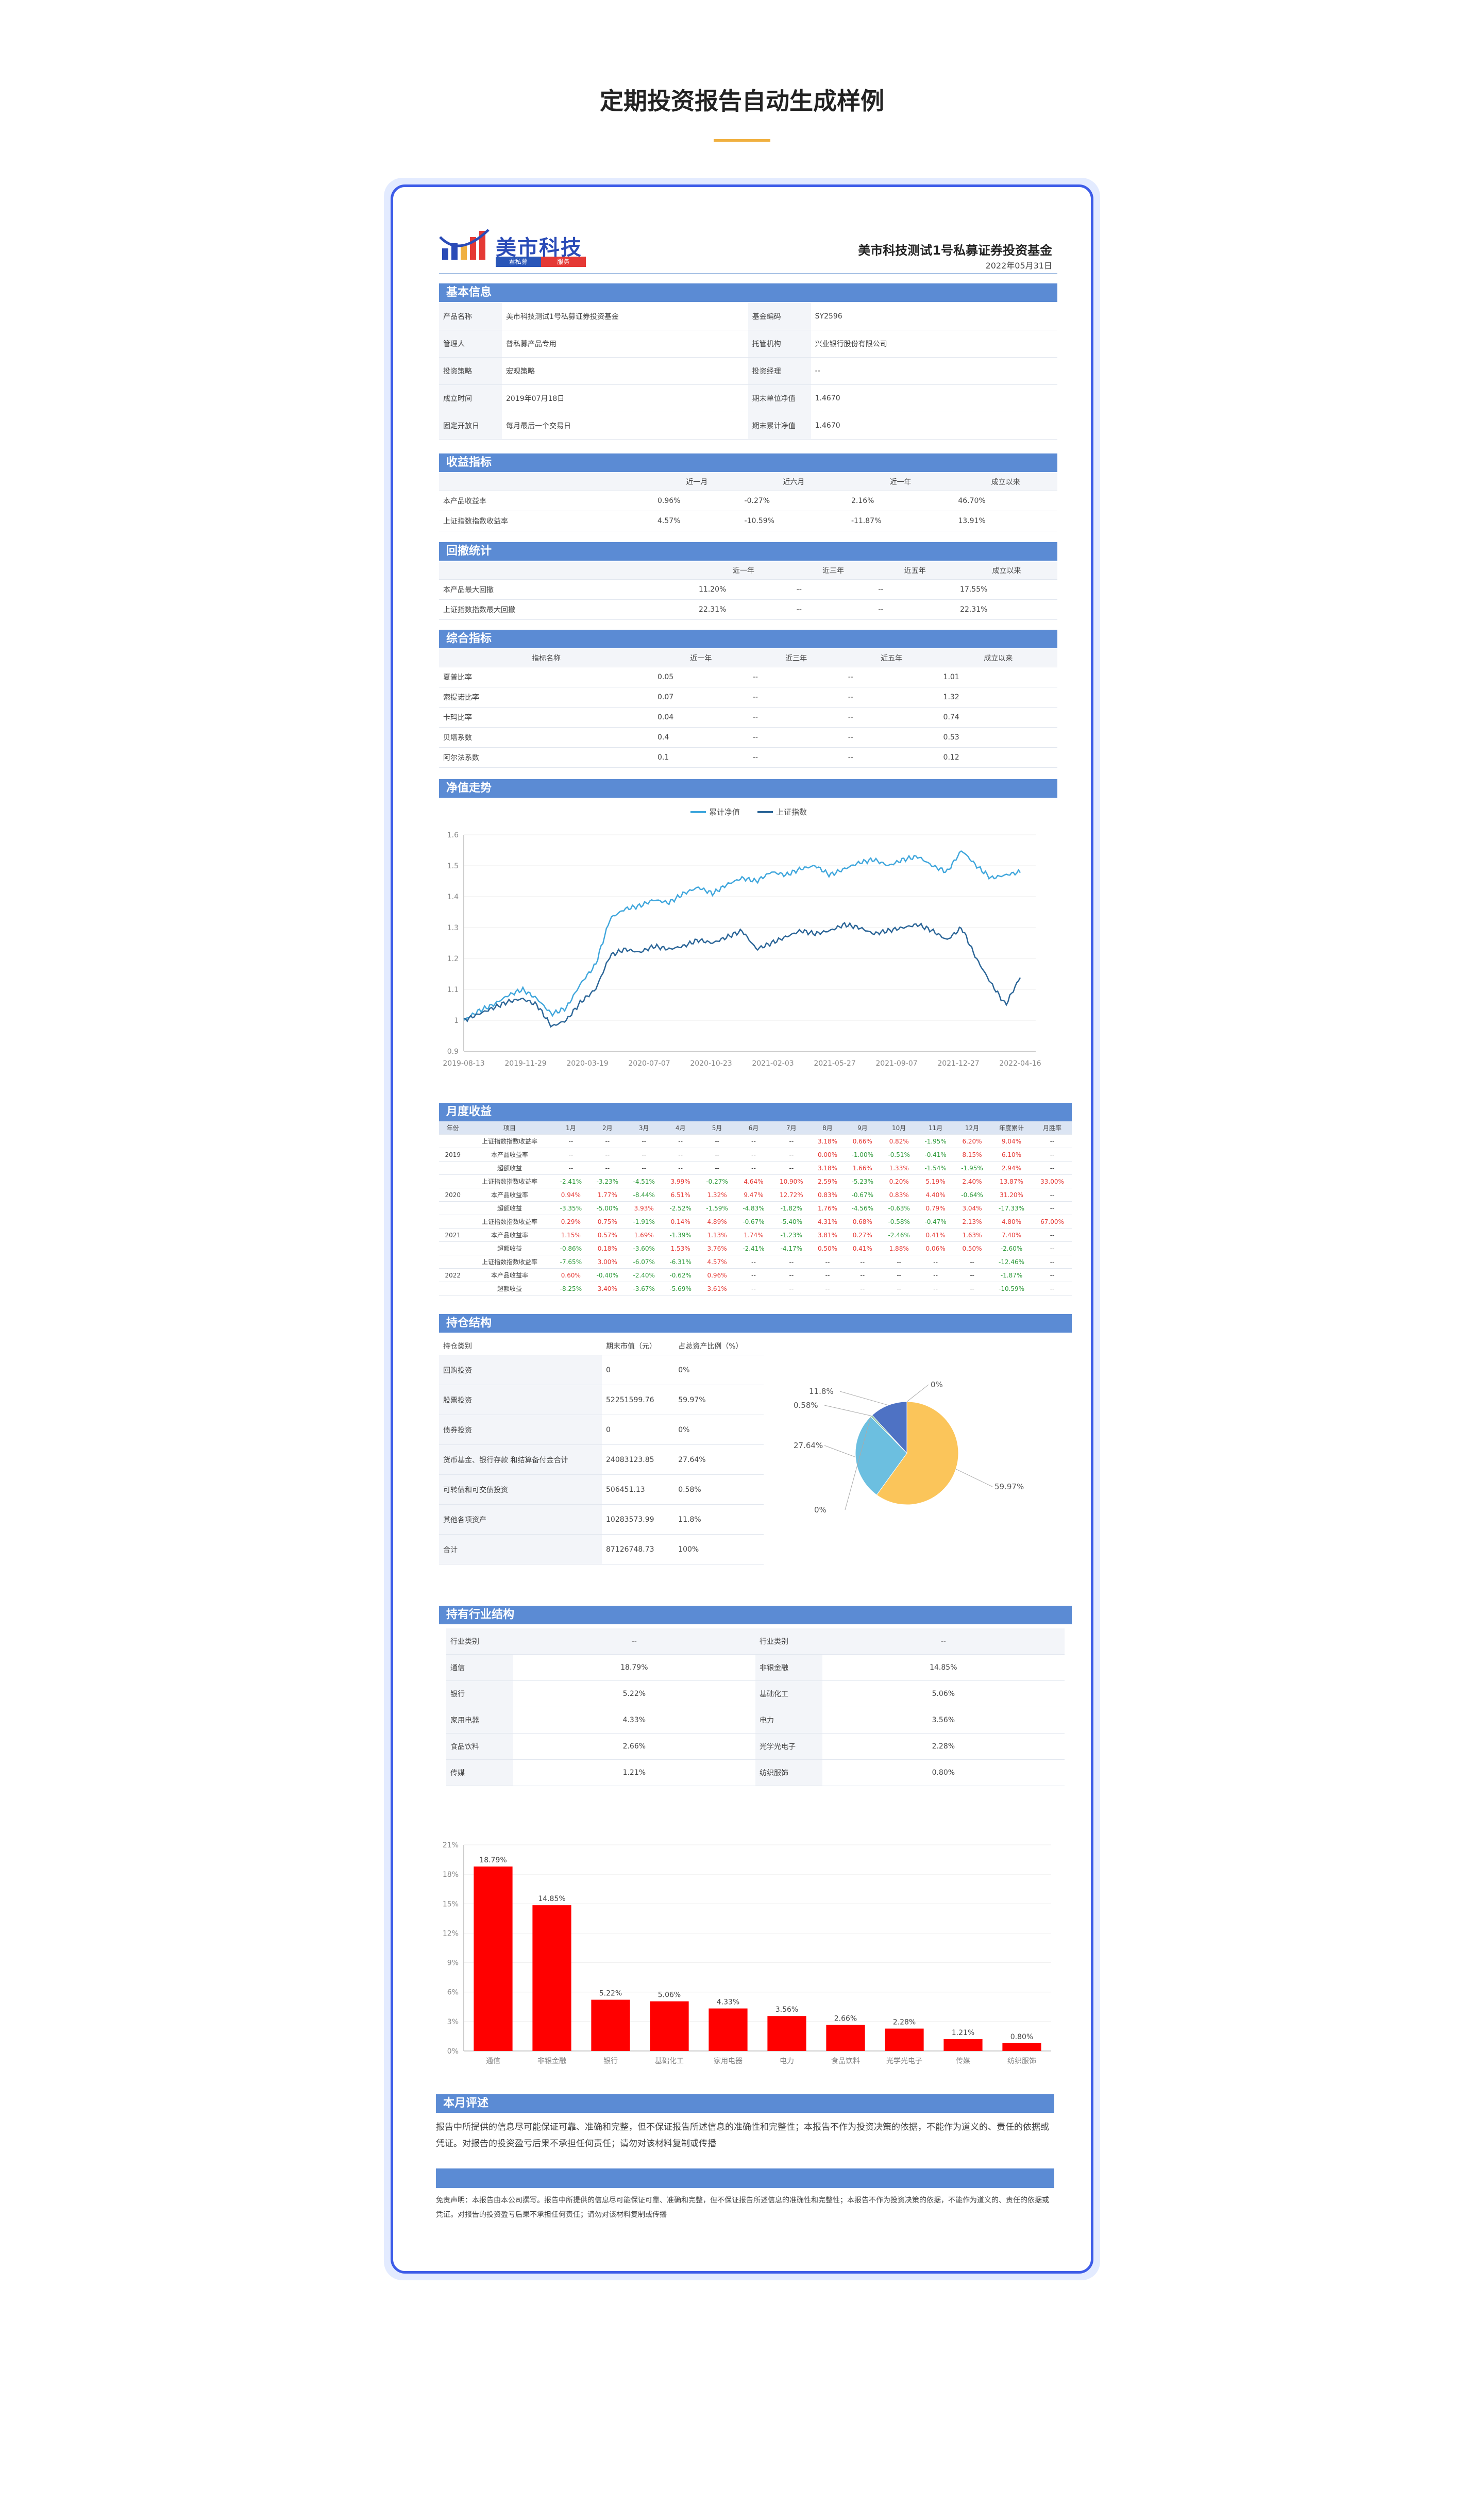  I want to click on column-header: 指标名称, so click(546, 658).